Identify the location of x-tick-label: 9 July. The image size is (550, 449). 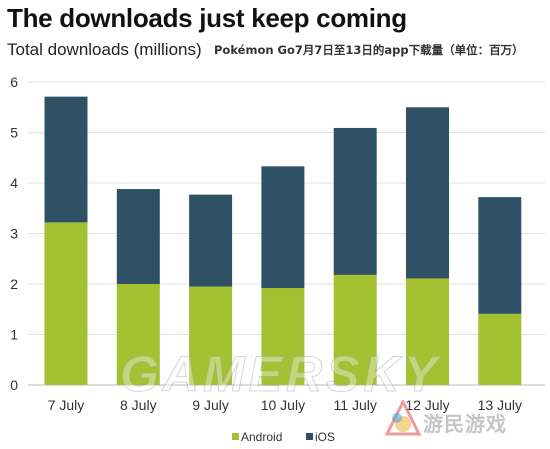
(210, 405).